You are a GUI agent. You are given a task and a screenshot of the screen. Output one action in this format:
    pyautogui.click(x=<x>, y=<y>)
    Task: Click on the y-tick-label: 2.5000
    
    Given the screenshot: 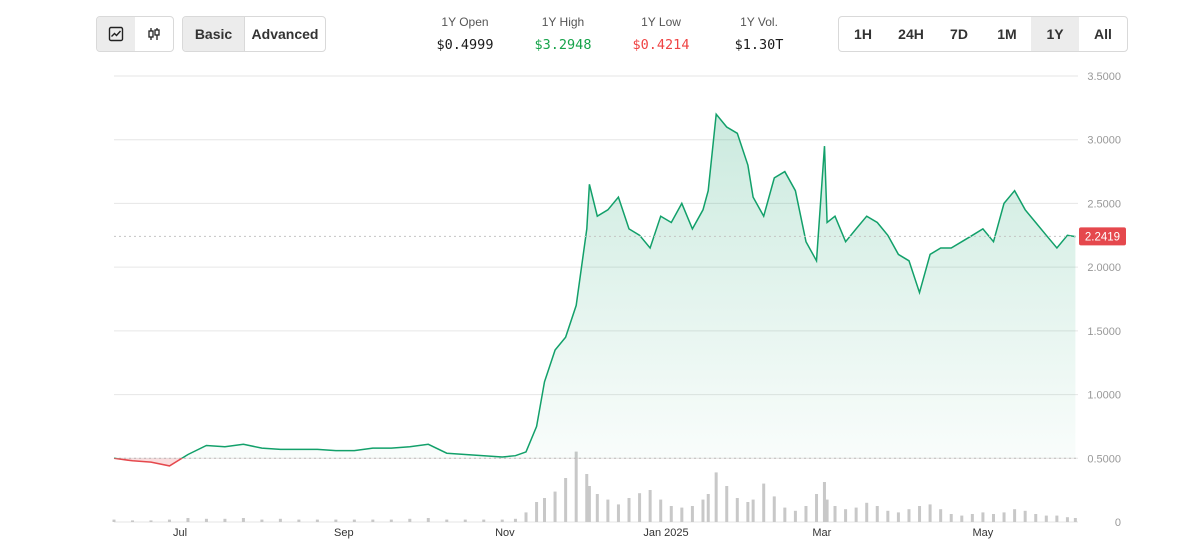 What is the action you would take?
    pyautogui.click(x=1104, y=204)
    